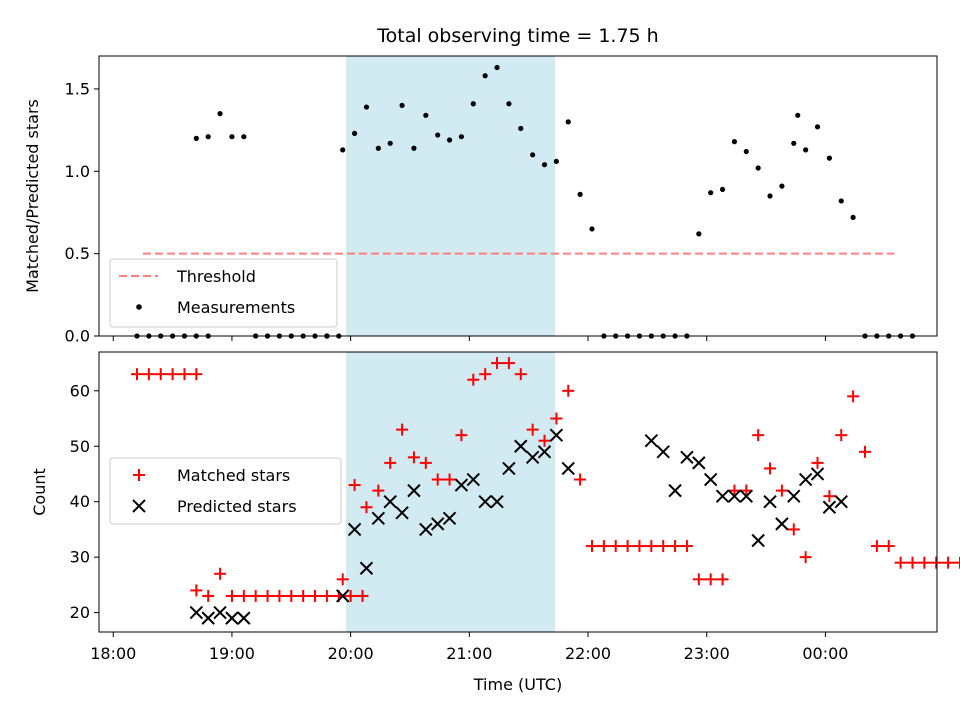 The image size is (960, 725). Describe the element at coordinates (80, 390) in the screenshot. I see `bottom-y-tick-label: 60` at that location.